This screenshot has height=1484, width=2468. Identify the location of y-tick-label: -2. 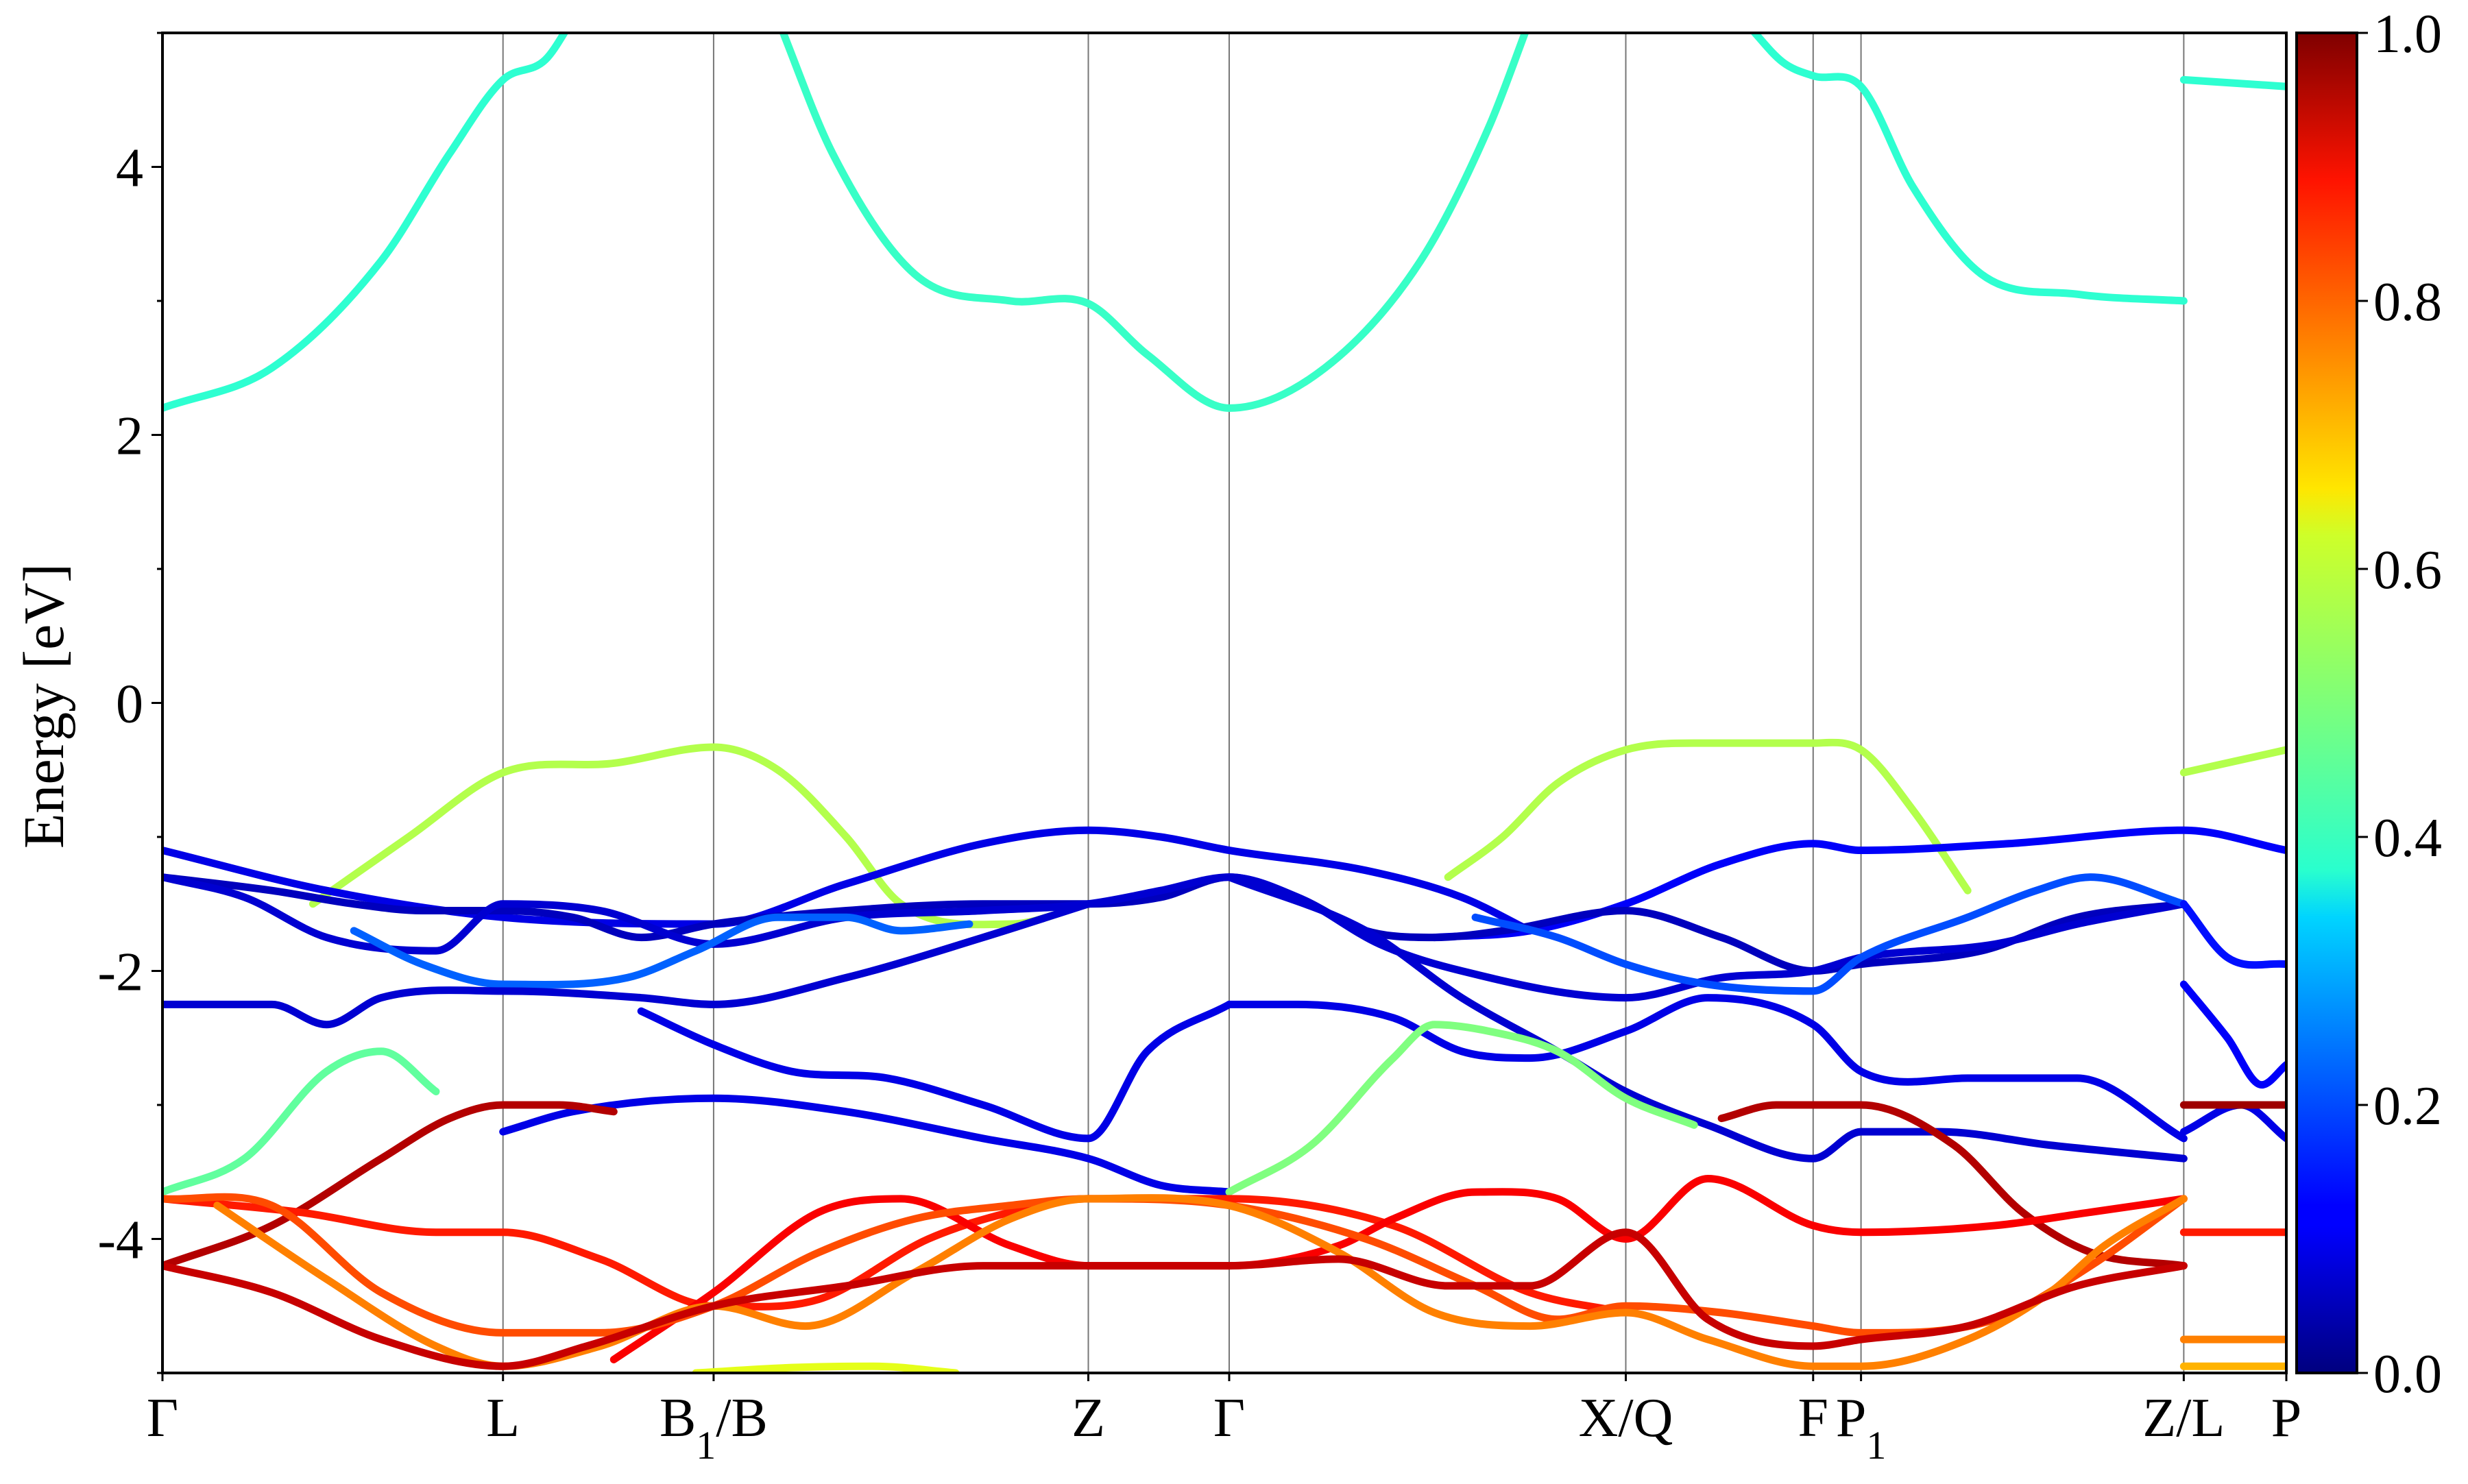
(120, 972).